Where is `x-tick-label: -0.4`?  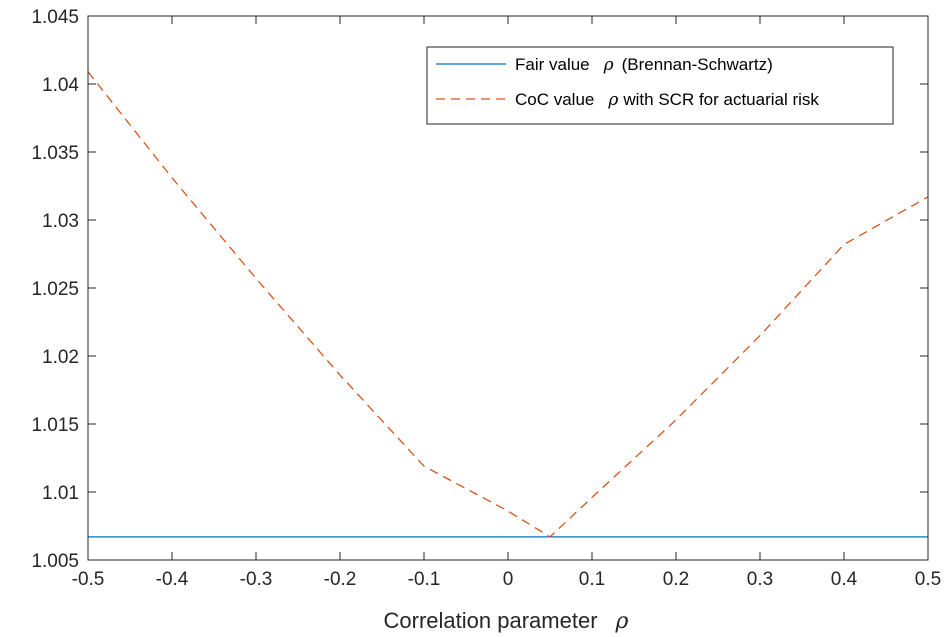 x-tick-label: -0.4 is located at coordinates (172, 579).